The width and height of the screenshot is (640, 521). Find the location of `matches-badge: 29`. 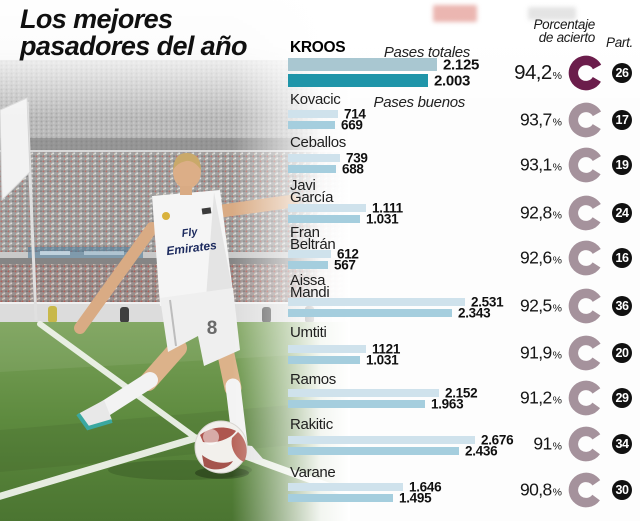

matches-badge: 29 is located at coordinates (622, 398).